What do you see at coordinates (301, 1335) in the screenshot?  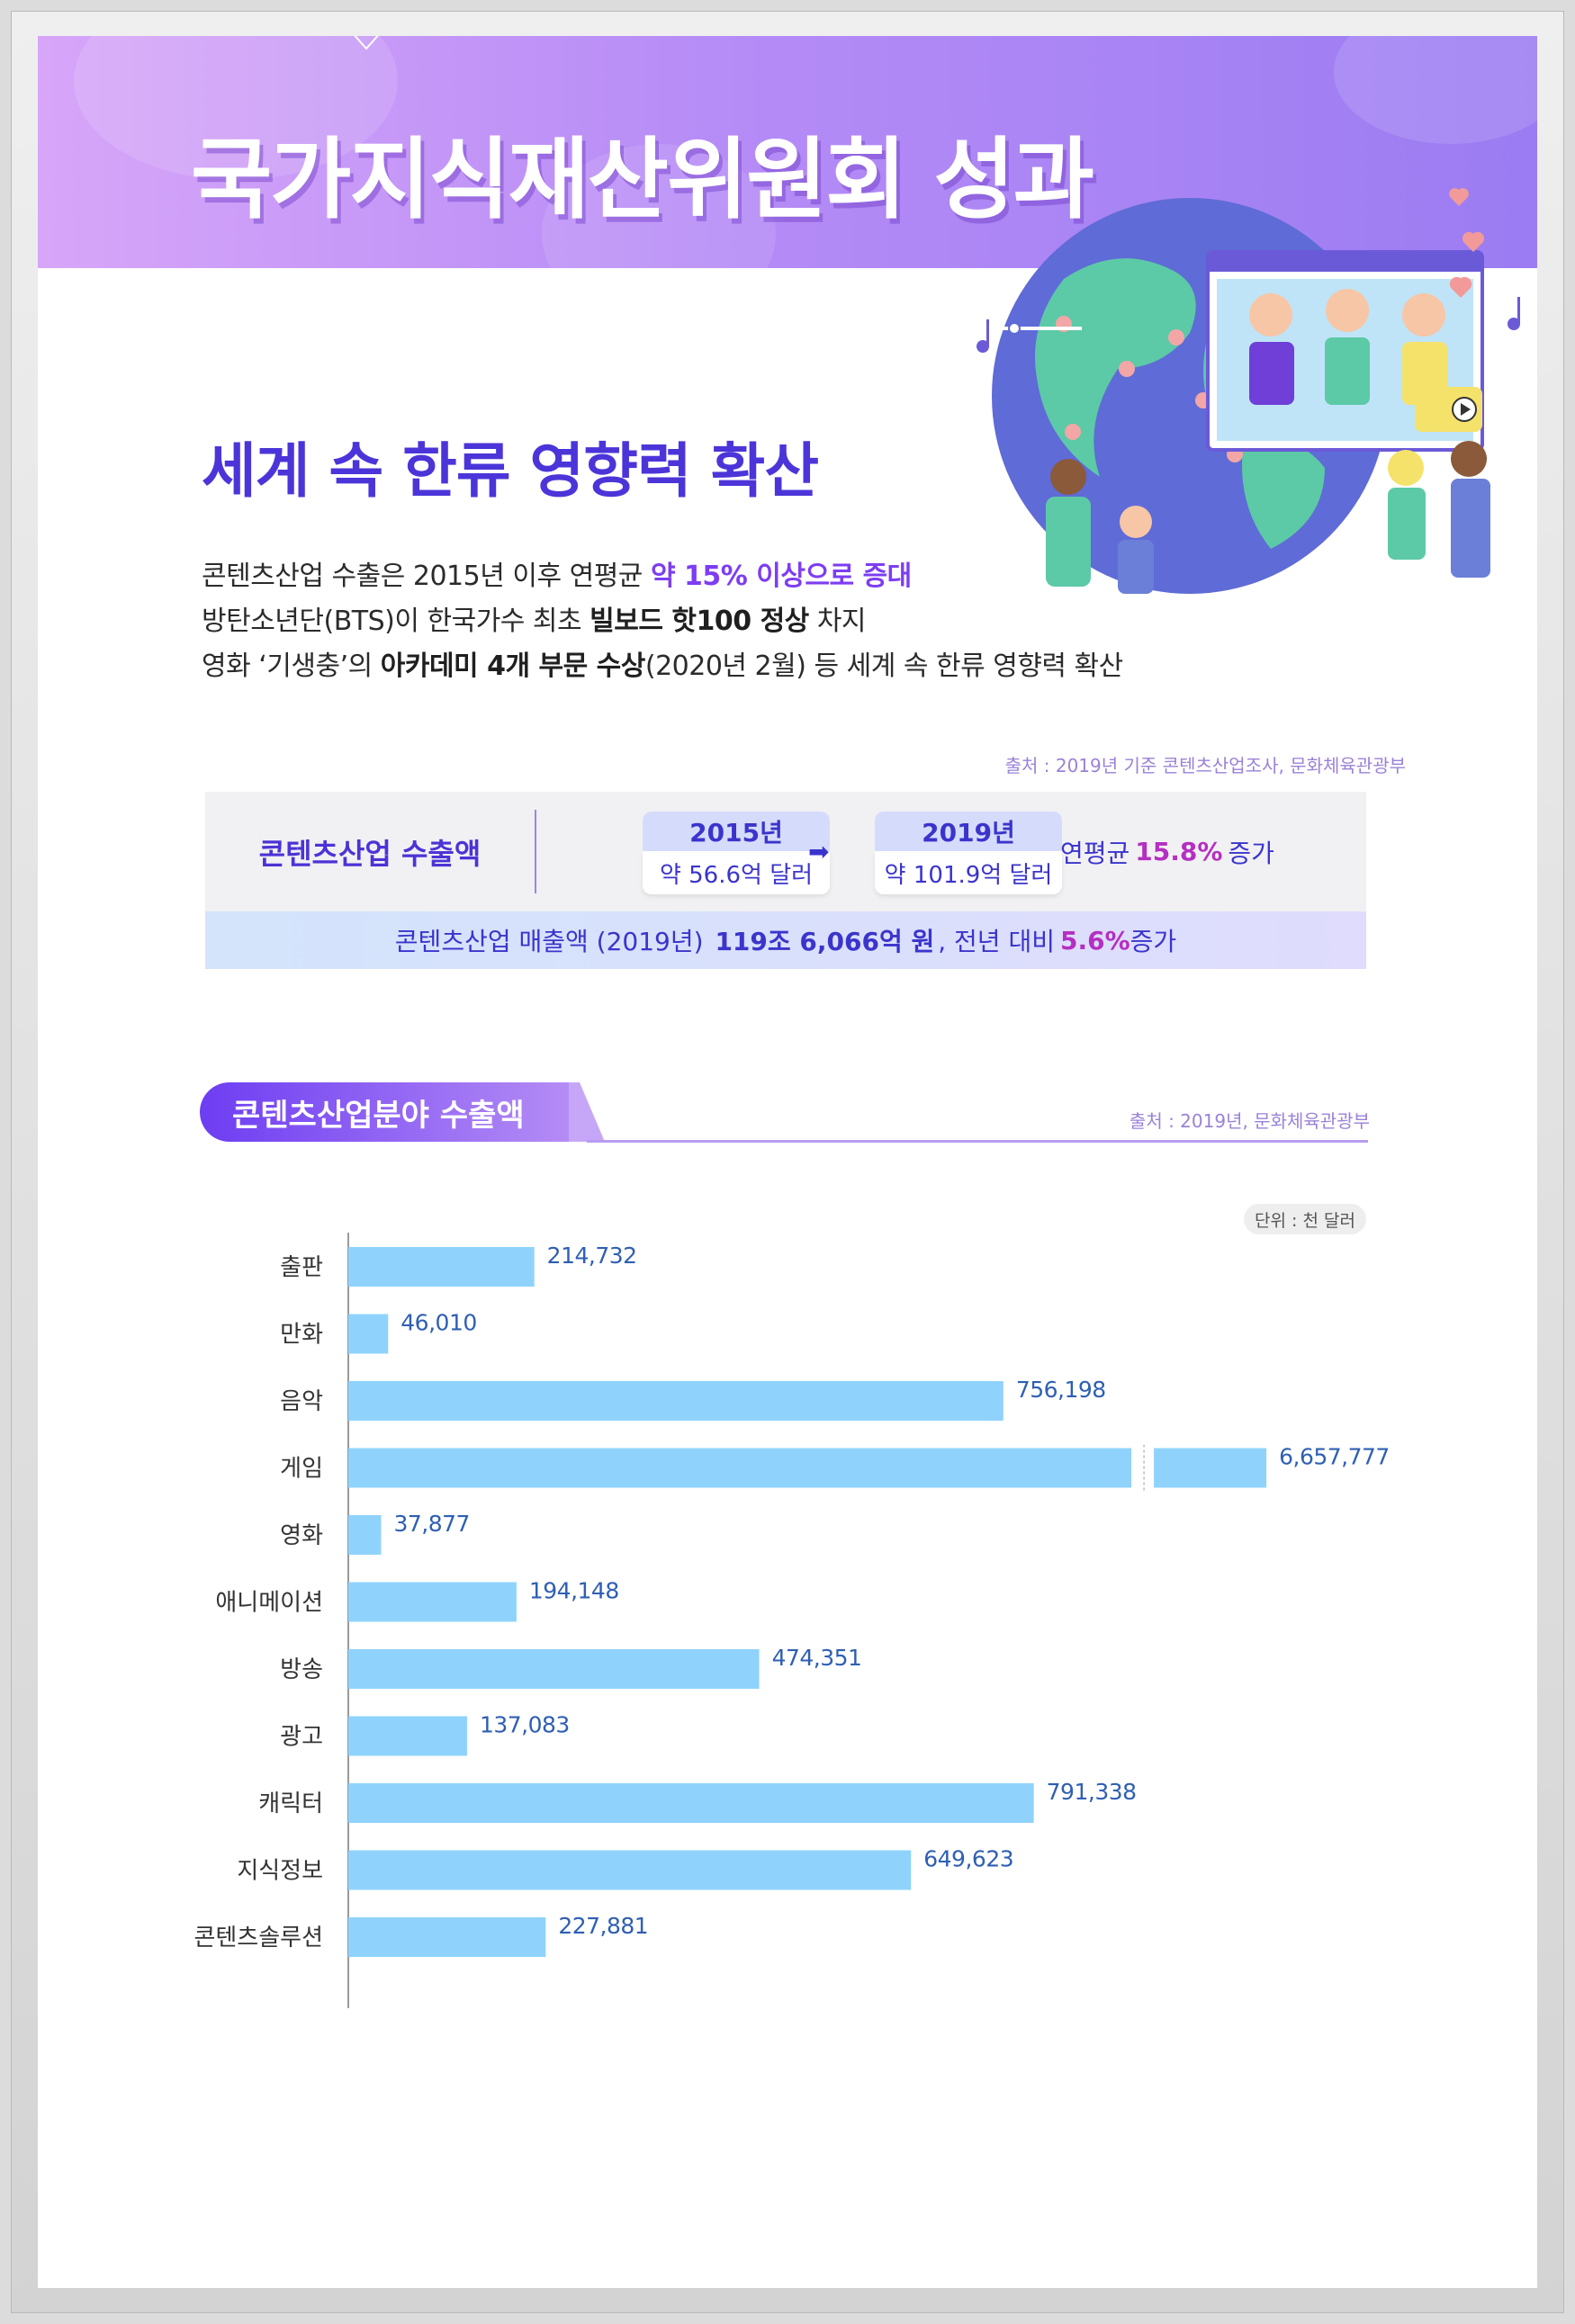 I see `category-label: 만화` at bounding box center [301, 1335].